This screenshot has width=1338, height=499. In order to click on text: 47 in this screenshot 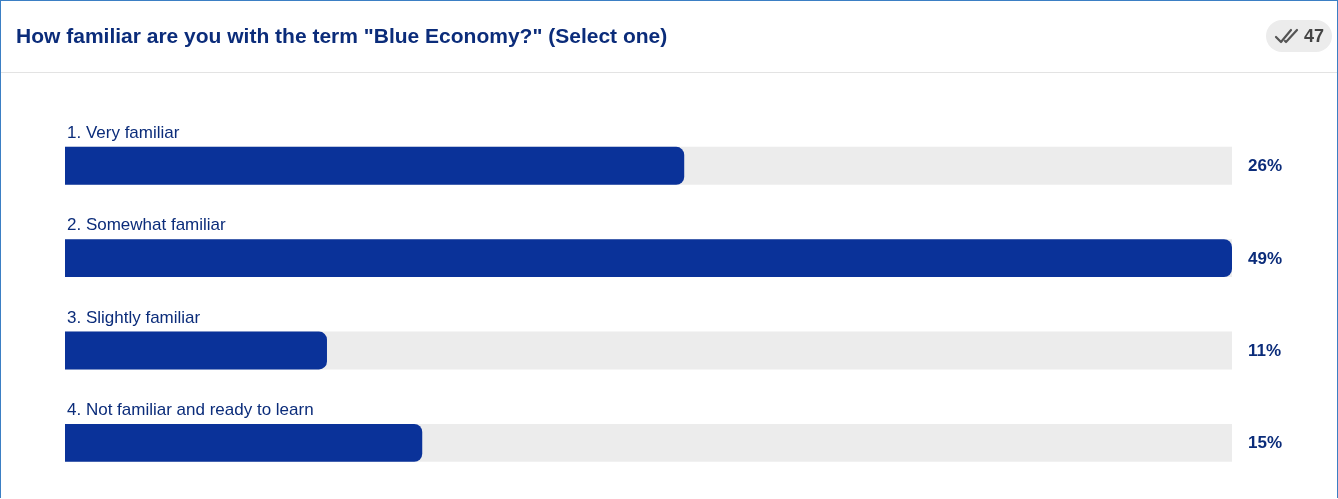, I will do `click(1313, 36)`.